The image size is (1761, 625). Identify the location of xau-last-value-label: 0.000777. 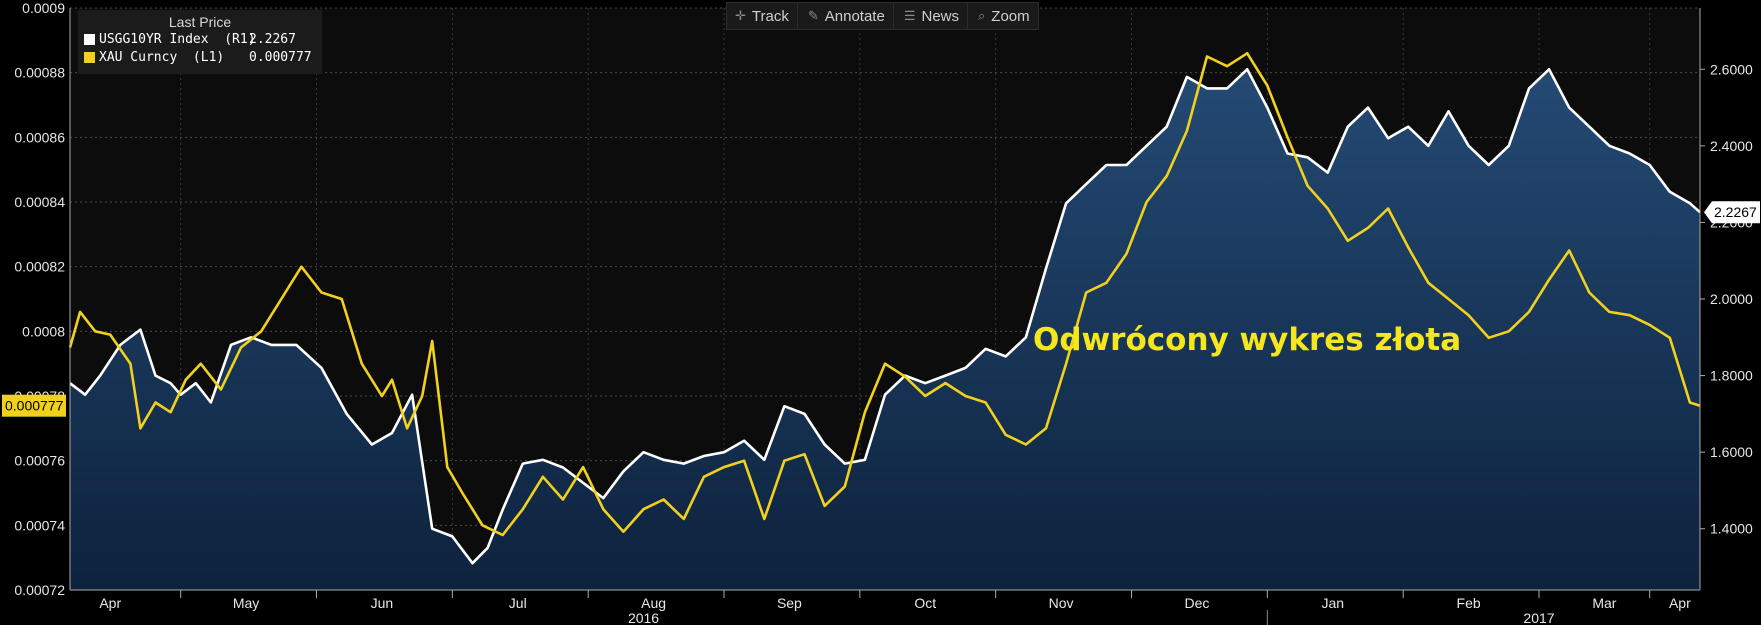
(34, 406).